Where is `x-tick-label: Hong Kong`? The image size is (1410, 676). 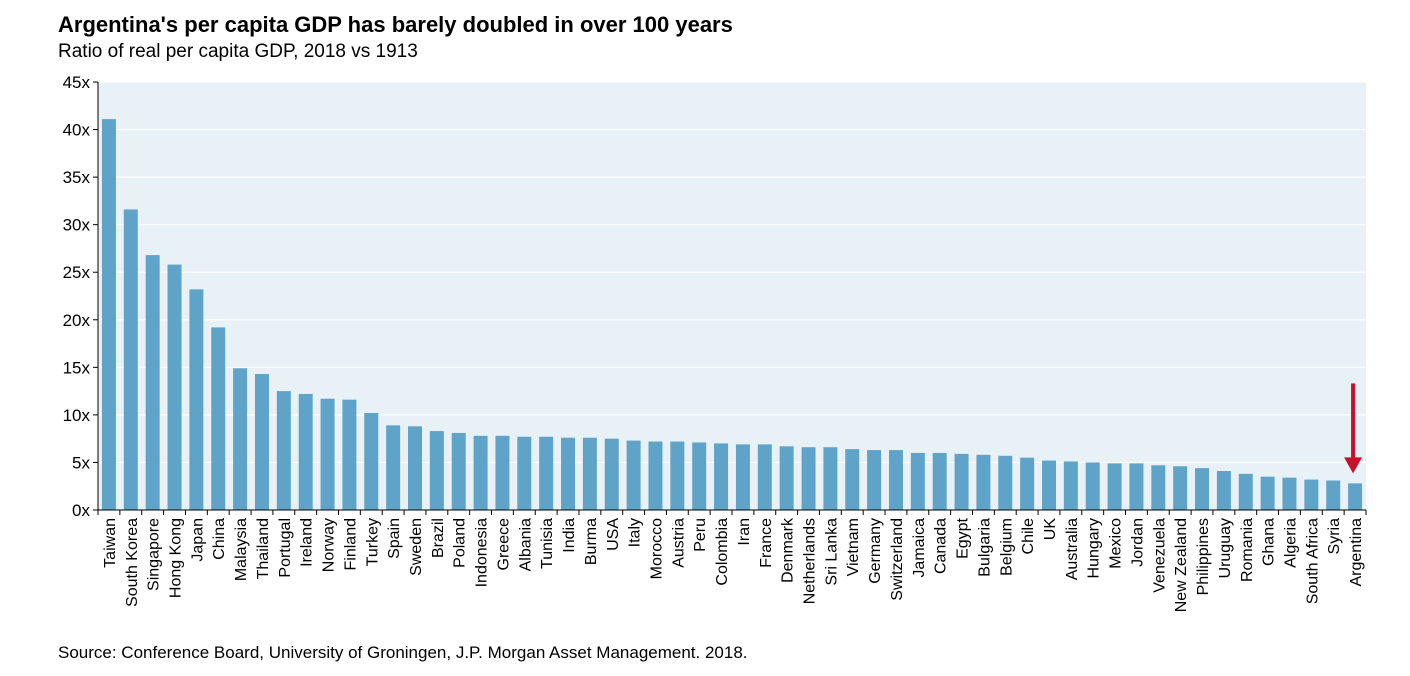
x-tick-label: Hong Kong is located at coordinates (176, 558).